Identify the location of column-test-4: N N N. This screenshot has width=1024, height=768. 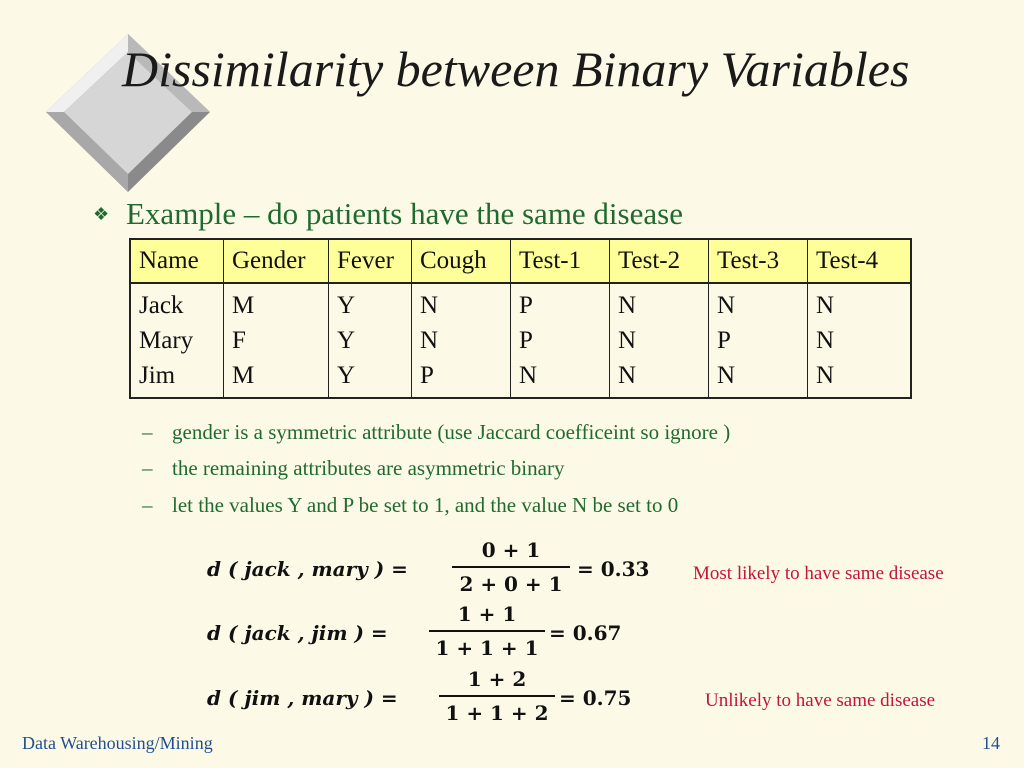
(859, 340).